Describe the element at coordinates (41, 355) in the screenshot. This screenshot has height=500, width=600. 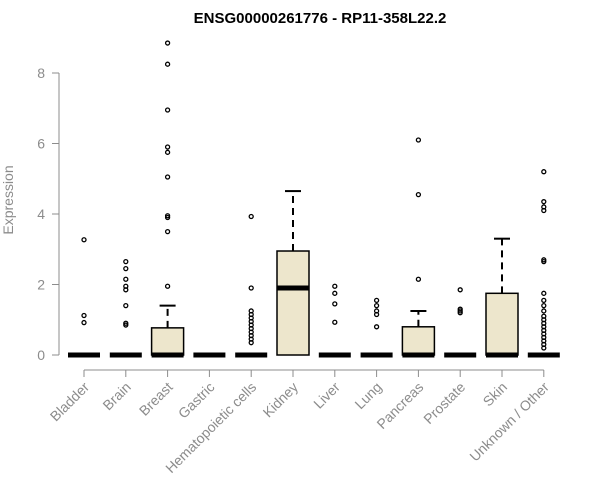
I see `y-tick-label: 0` at that location.